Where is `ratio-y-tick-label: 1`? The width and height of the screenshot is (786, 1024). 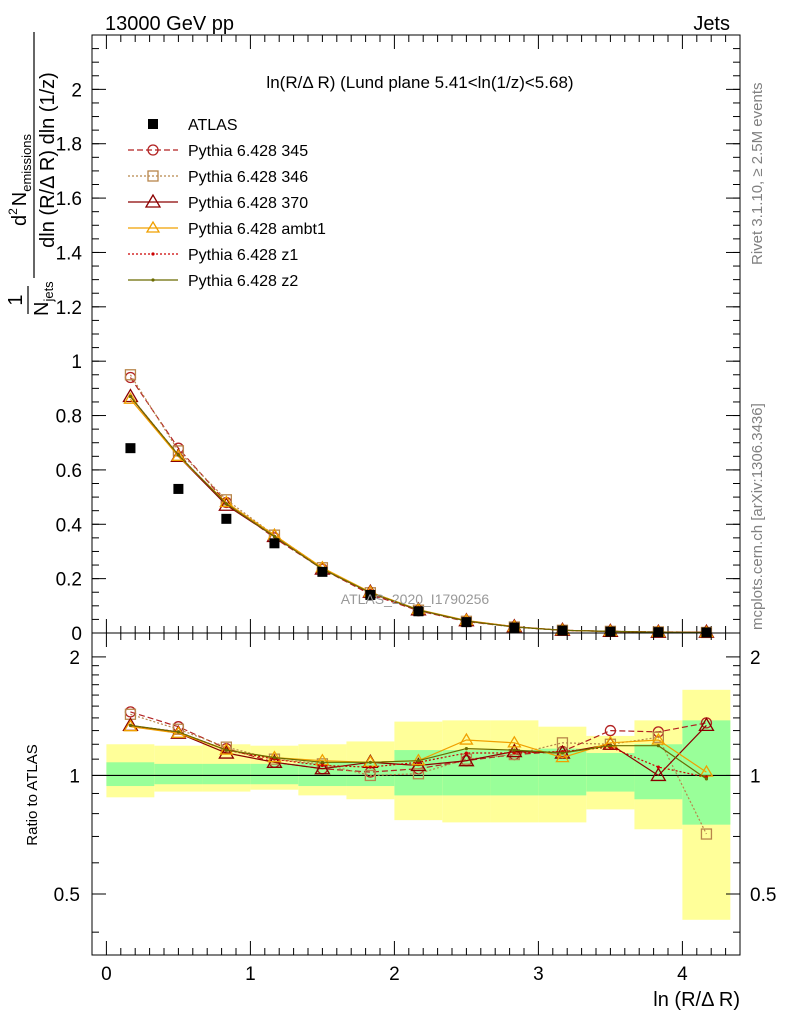
ratio-y-tick-label: 1 is located at coordinates (74, 776).